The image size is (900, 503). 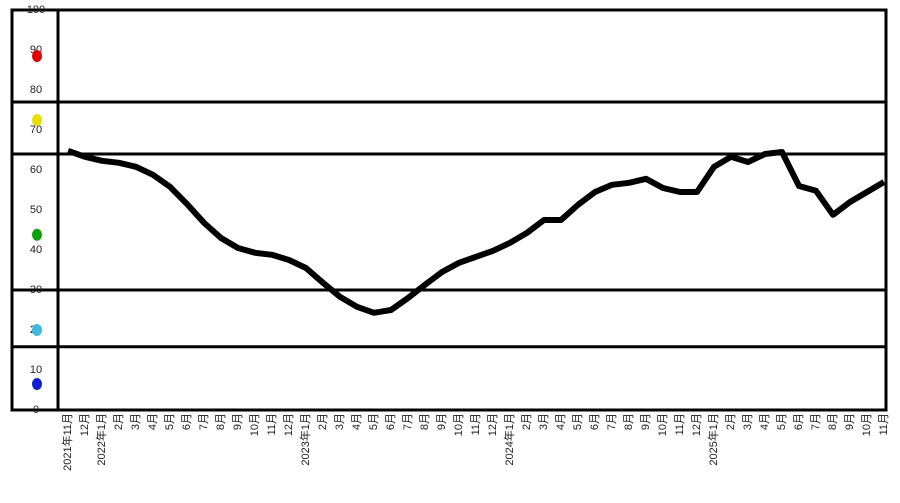 What do you see at coordinates (36, 210) in the screenshot?
I see `y-tick-label: 50` at bounding box center [36, 210].